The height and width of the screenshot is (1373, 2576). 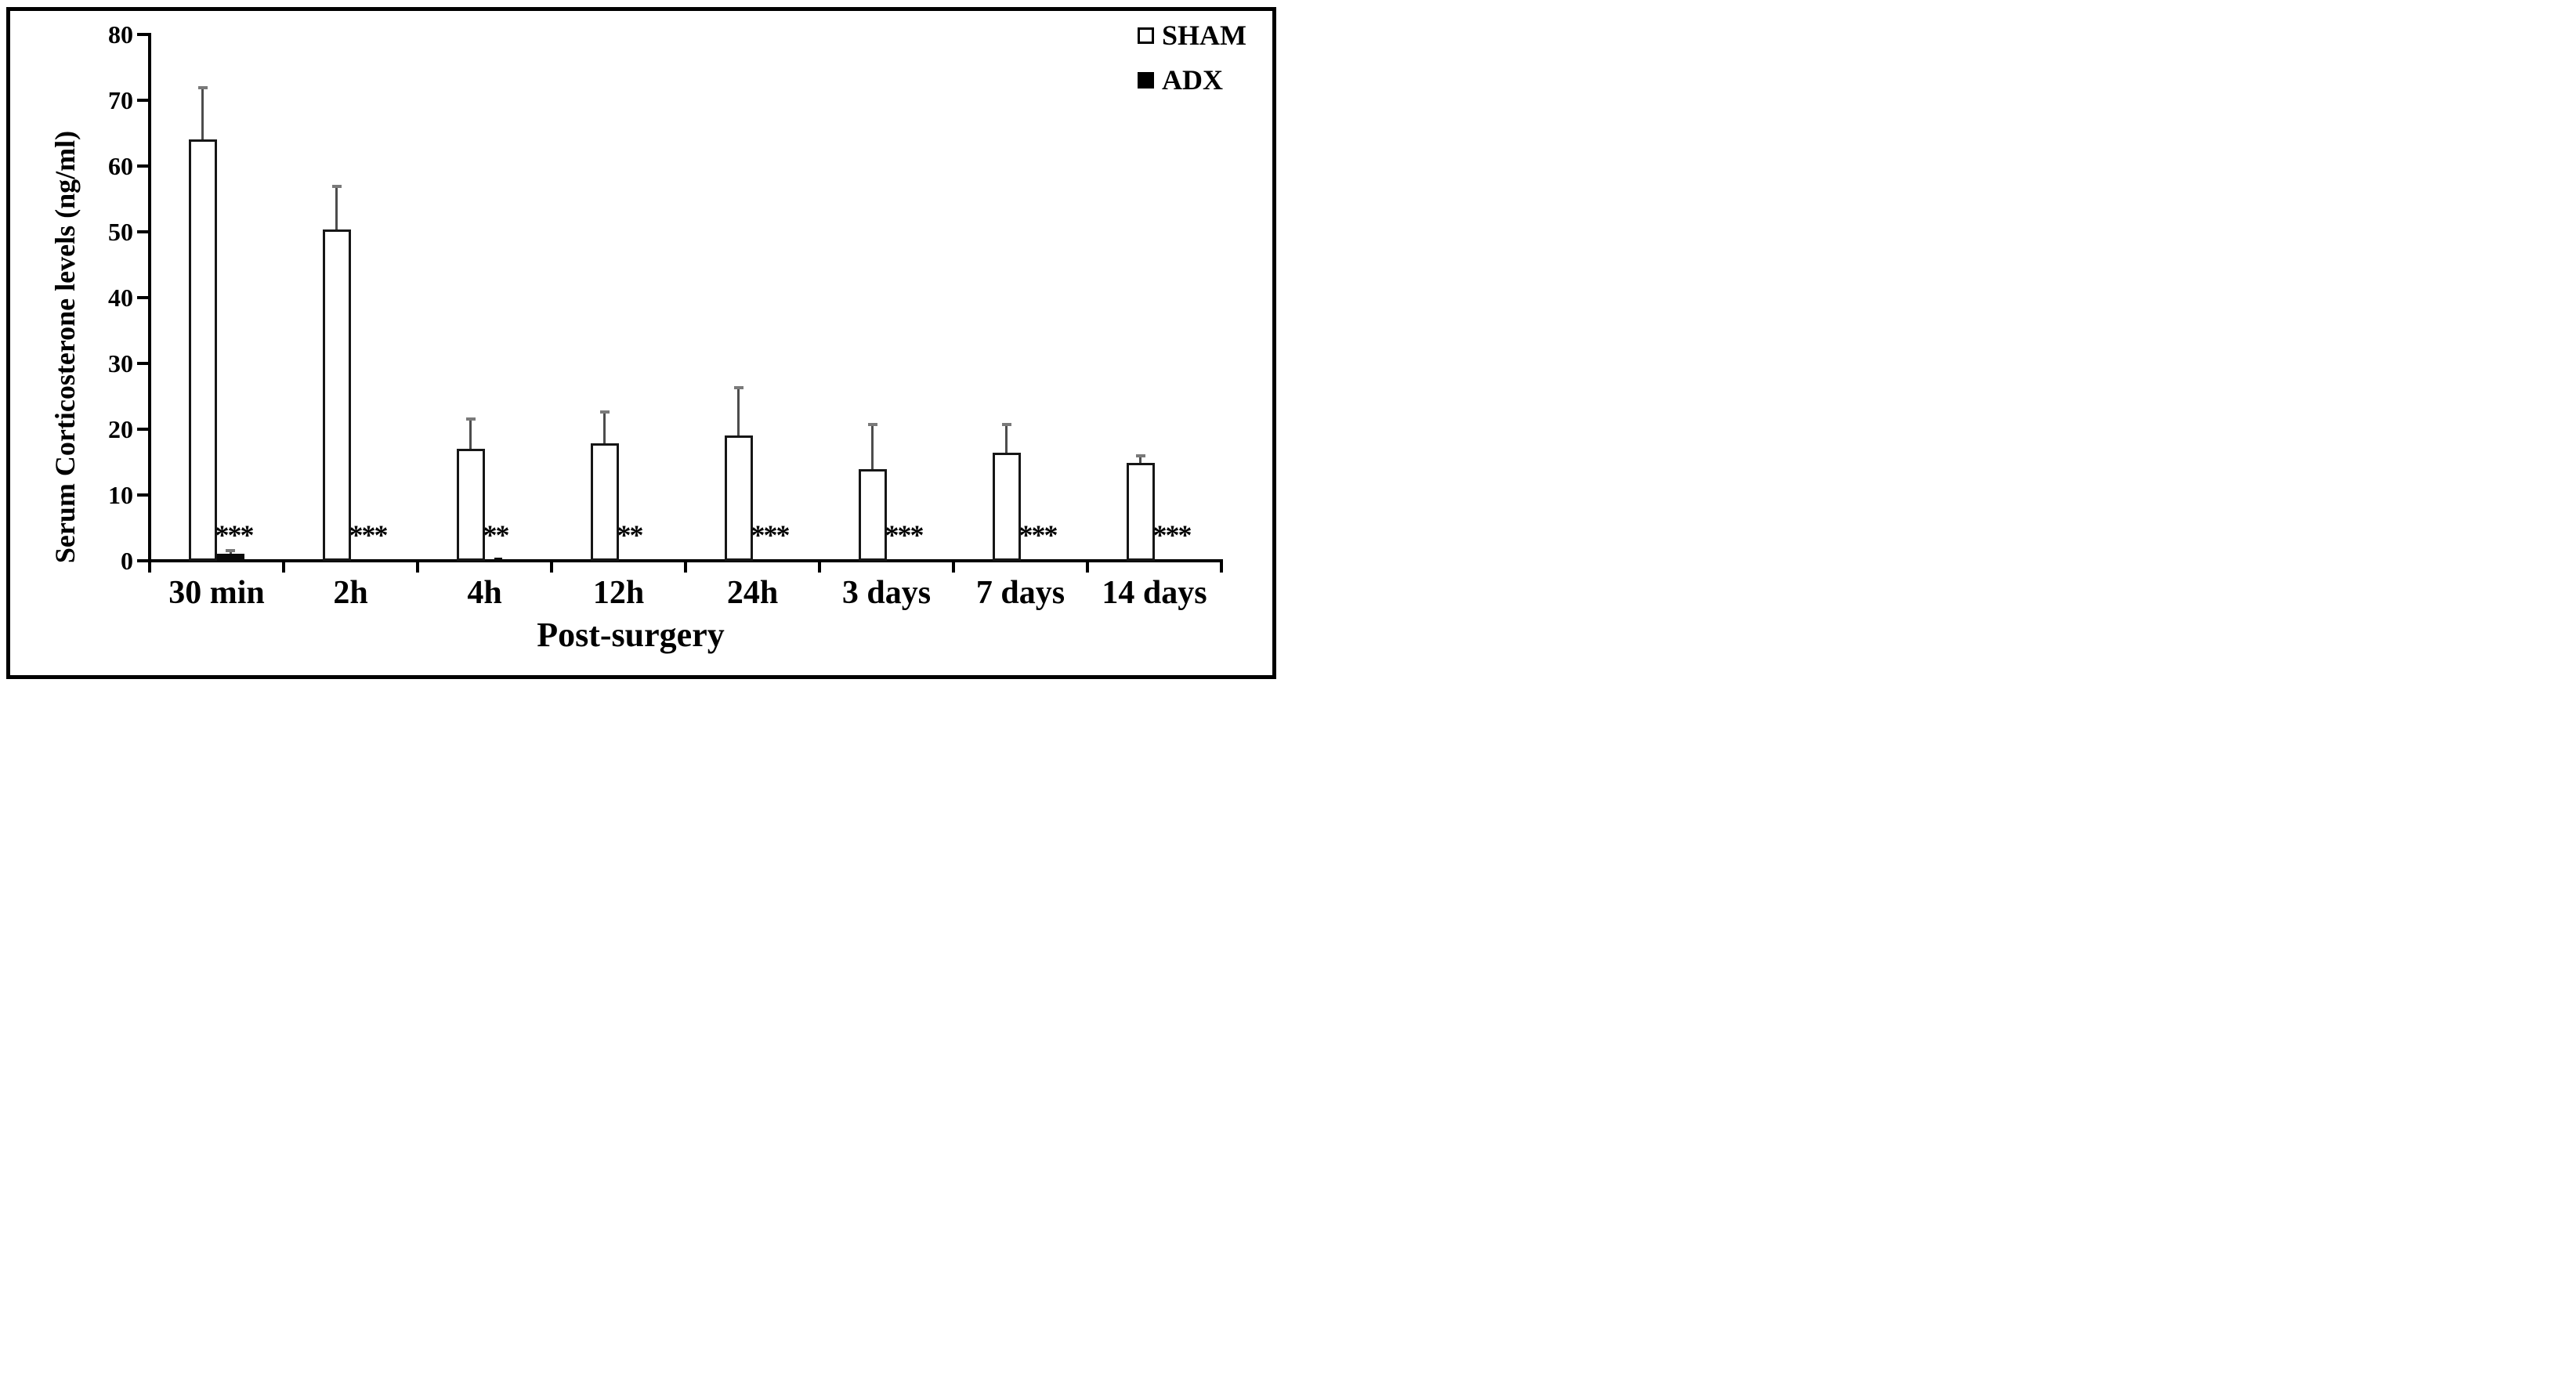 I want to click on x-category-label: 12h, so click(x=619, y=593).